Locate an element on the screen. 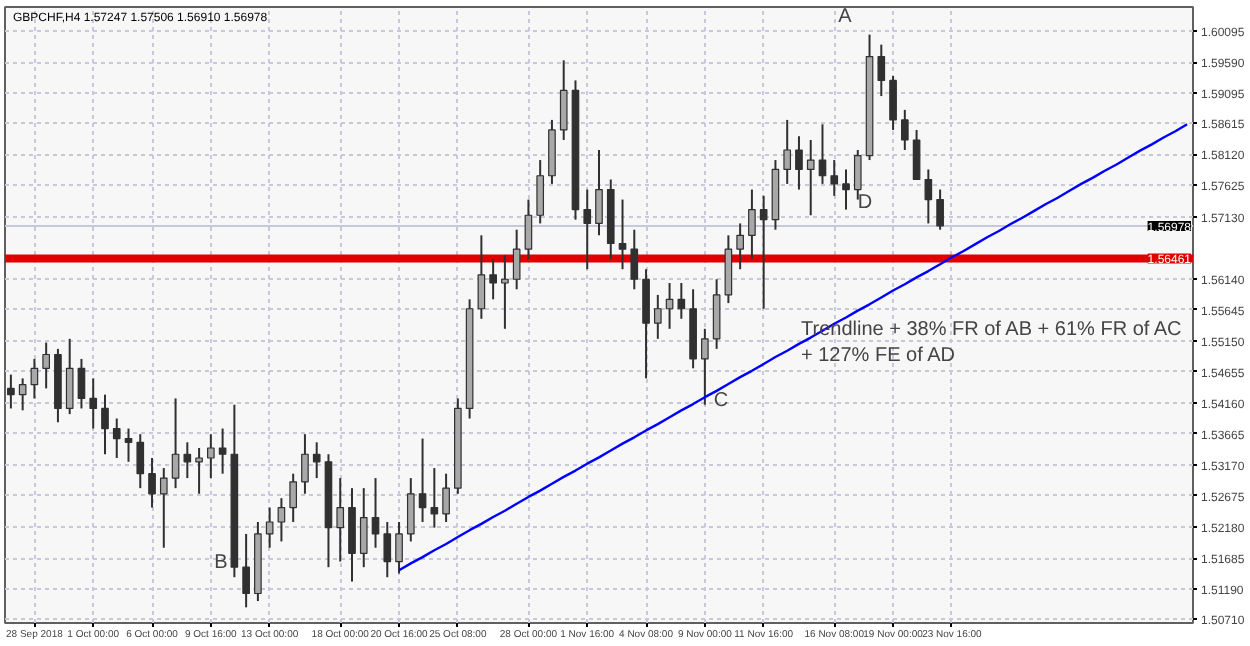 This screenshot has width=1250, height=646. annotation: A is located at coordinates (845, 17).